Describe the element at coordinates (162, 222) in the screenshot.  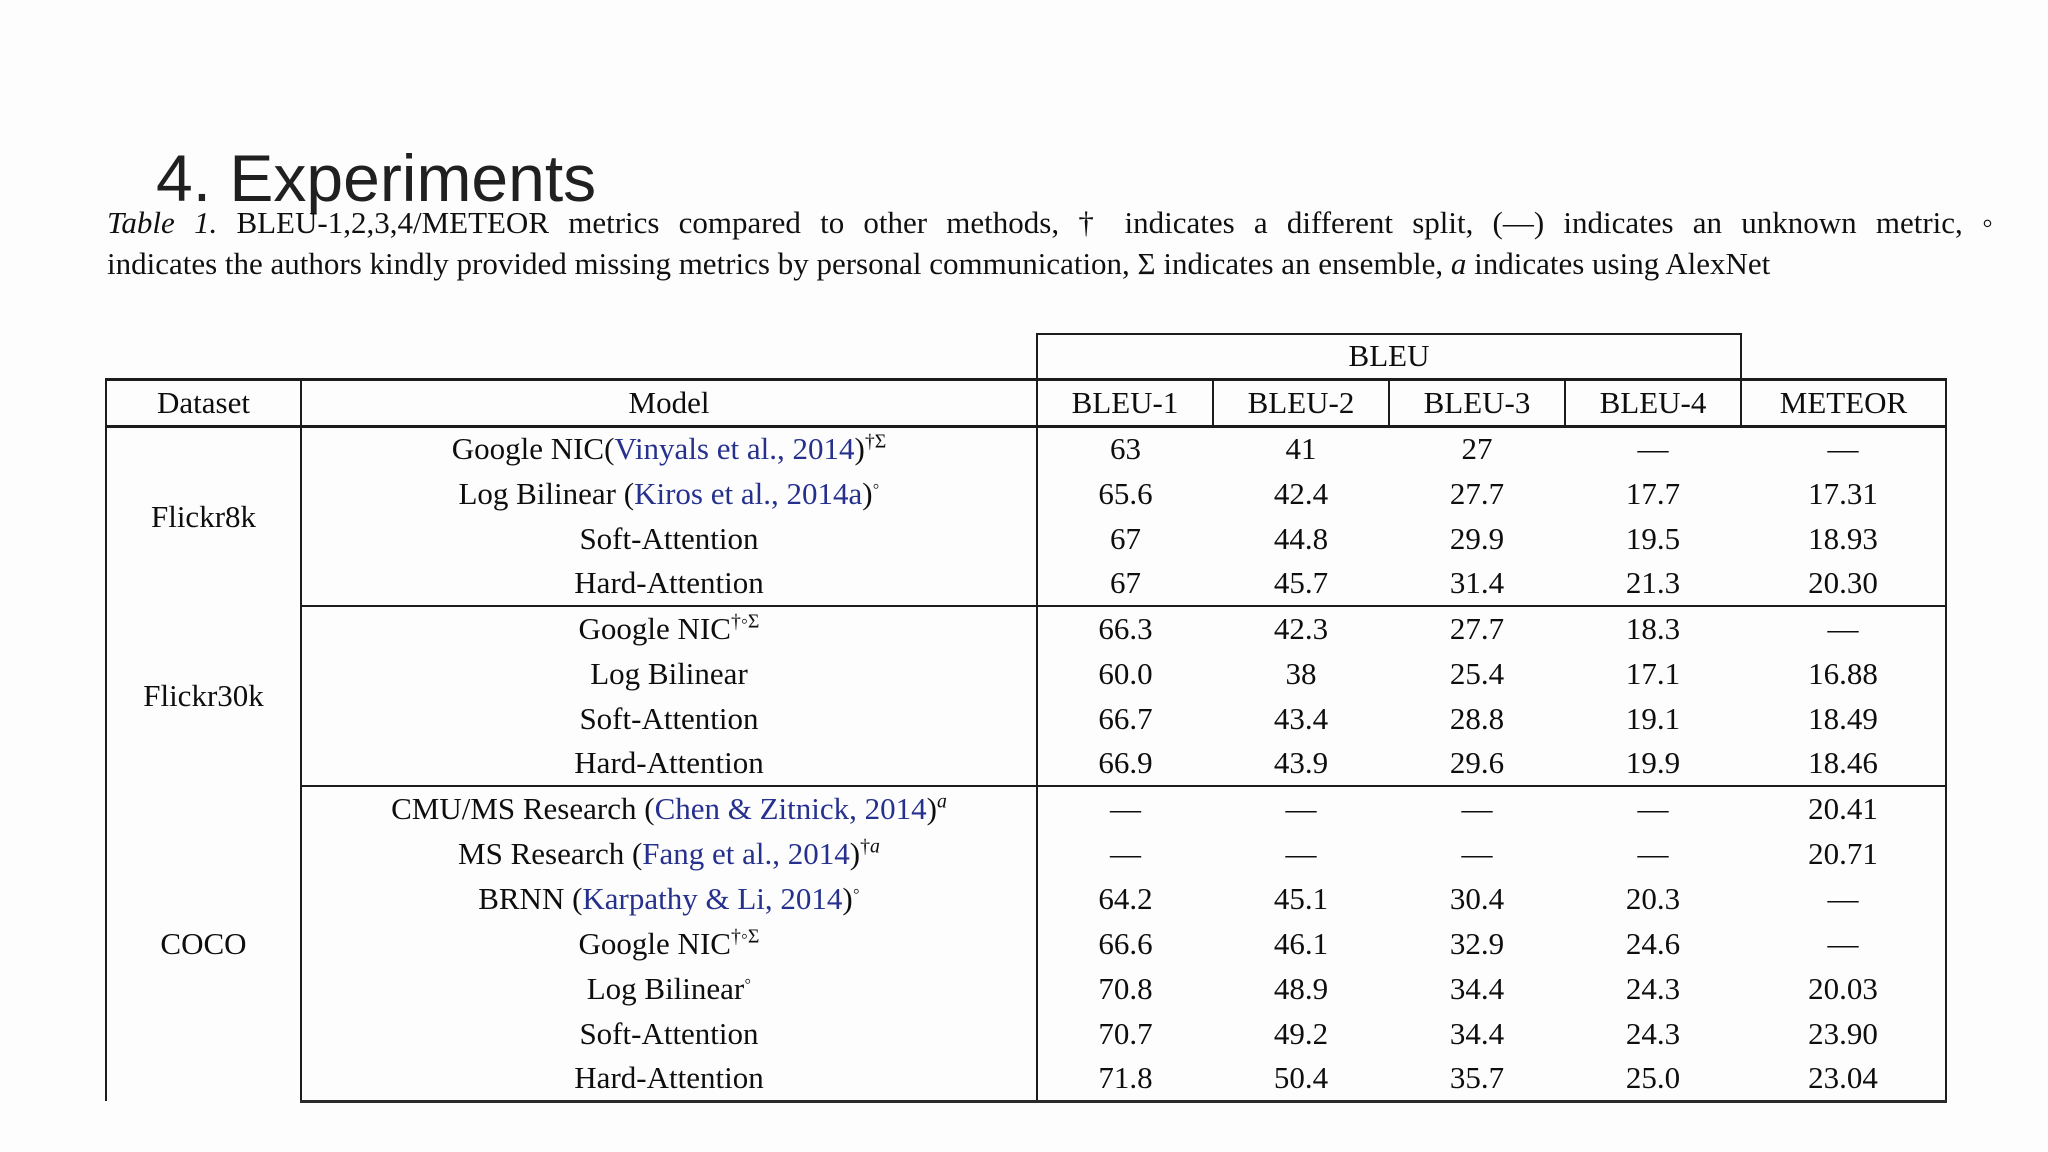
I see `caption-text-segment: Table 1.` at that location.